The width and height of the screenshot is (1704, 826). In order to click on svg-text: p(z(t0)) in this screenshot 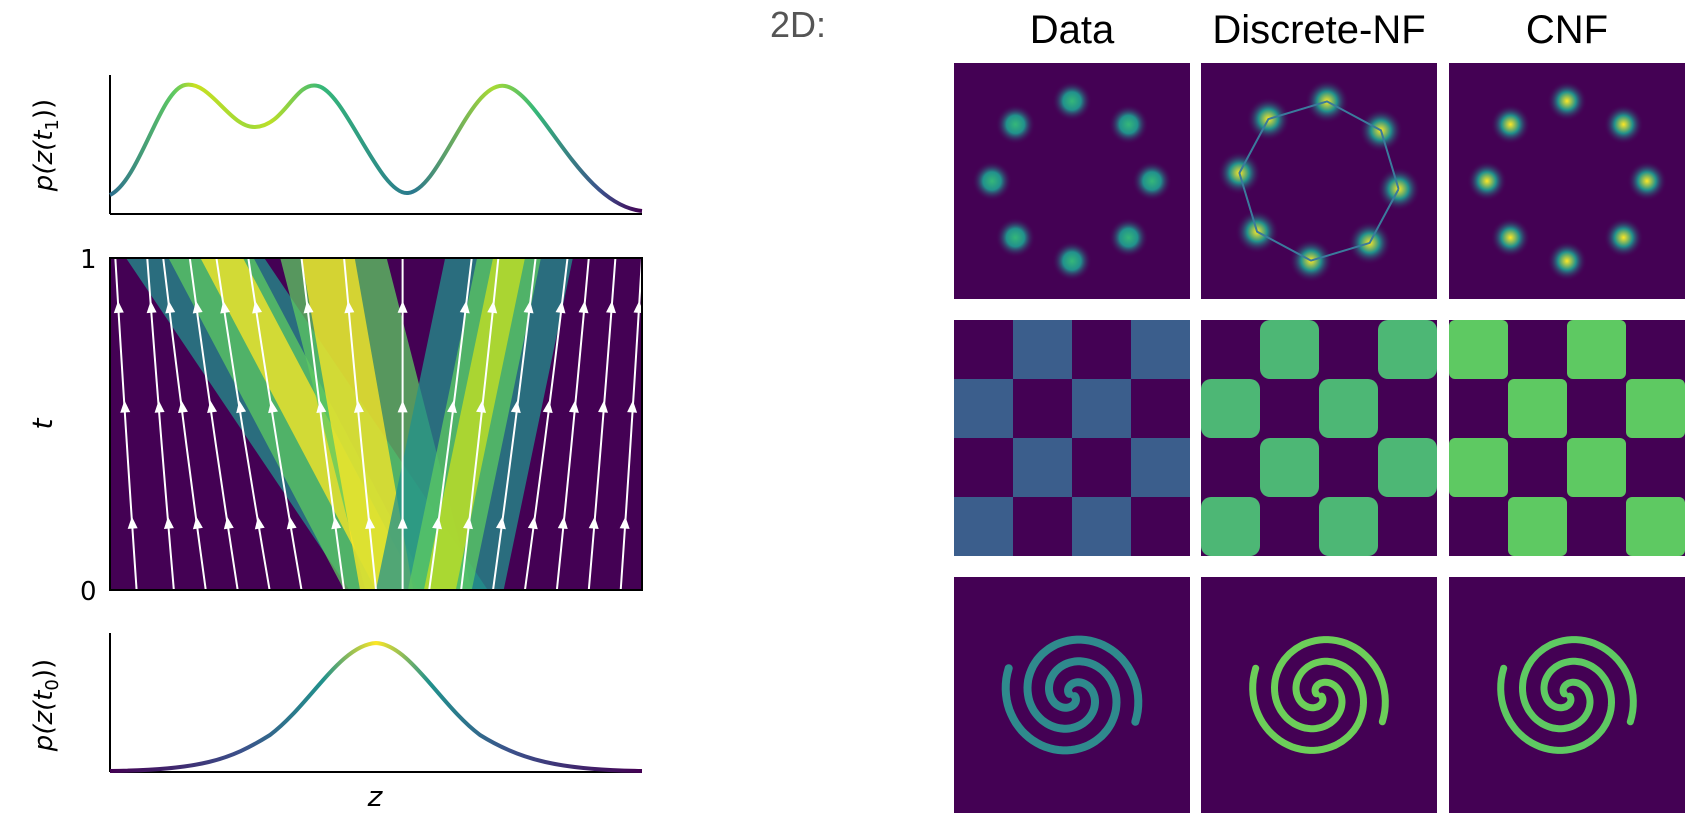, I will do `click(46, 705)`.